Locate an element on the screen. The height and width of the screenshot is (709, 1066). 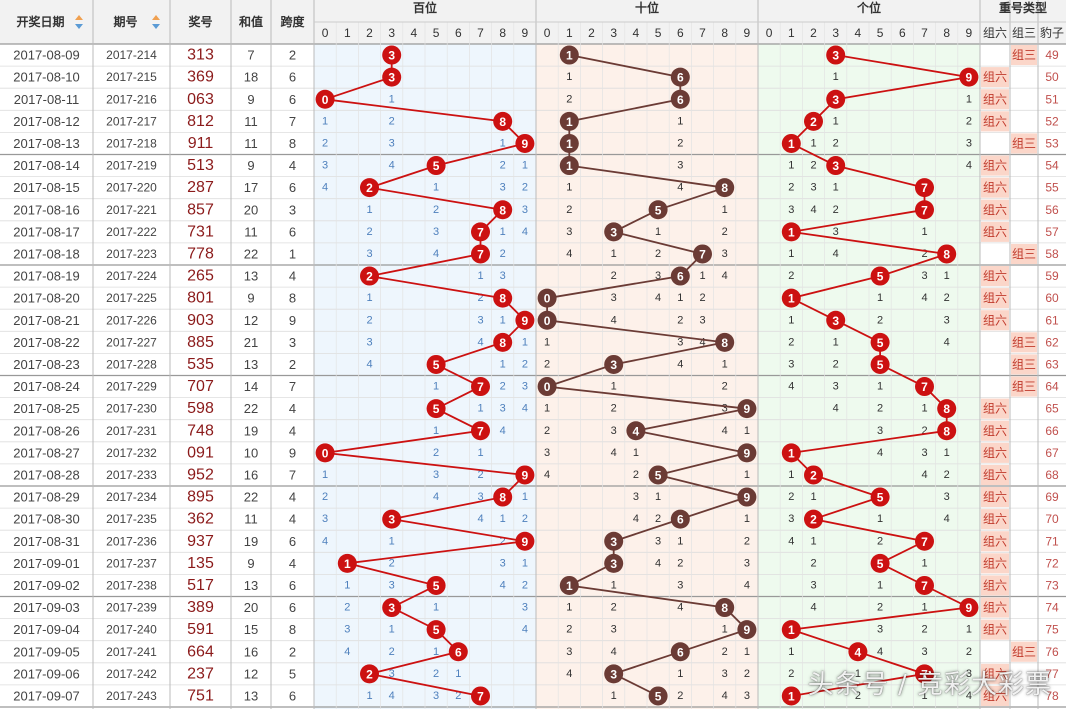
row-leopard-miss: 67 is located at coordinates (1052, 453).